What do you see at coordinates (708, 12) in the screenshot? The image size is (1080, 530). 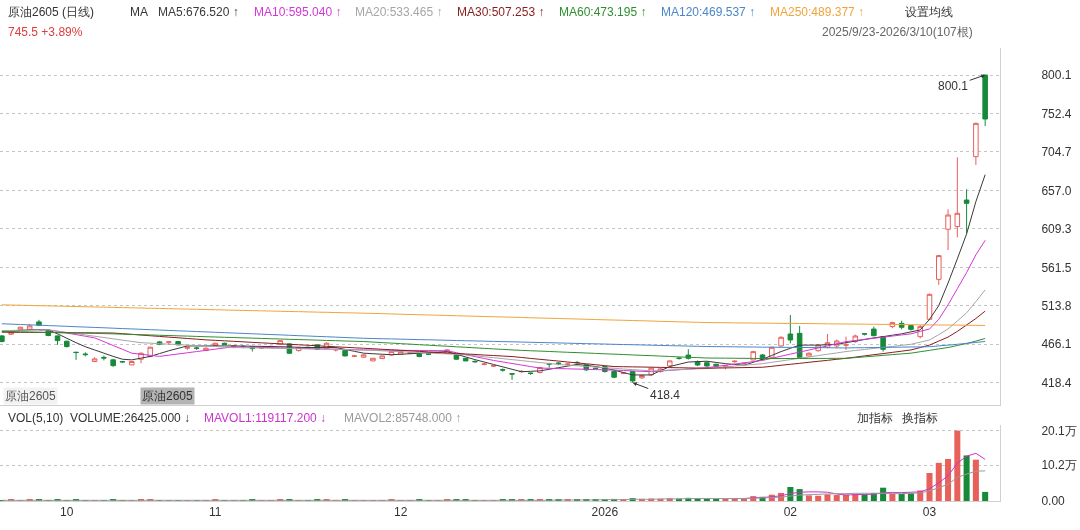 I see `text: MA120:469.537 ↑` at bounding box center [708, 12].